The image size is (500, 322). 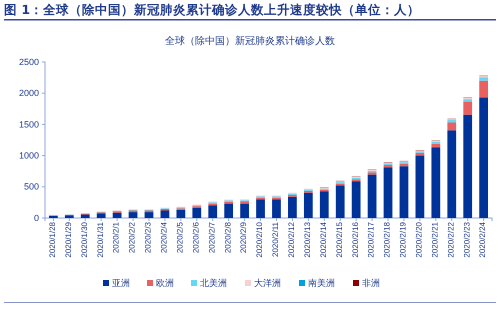 What do you see at coordinates (211, 237) in the screenshot?
I see `x-tick-label: 2020/2/7` at bounding box center [211, 237].